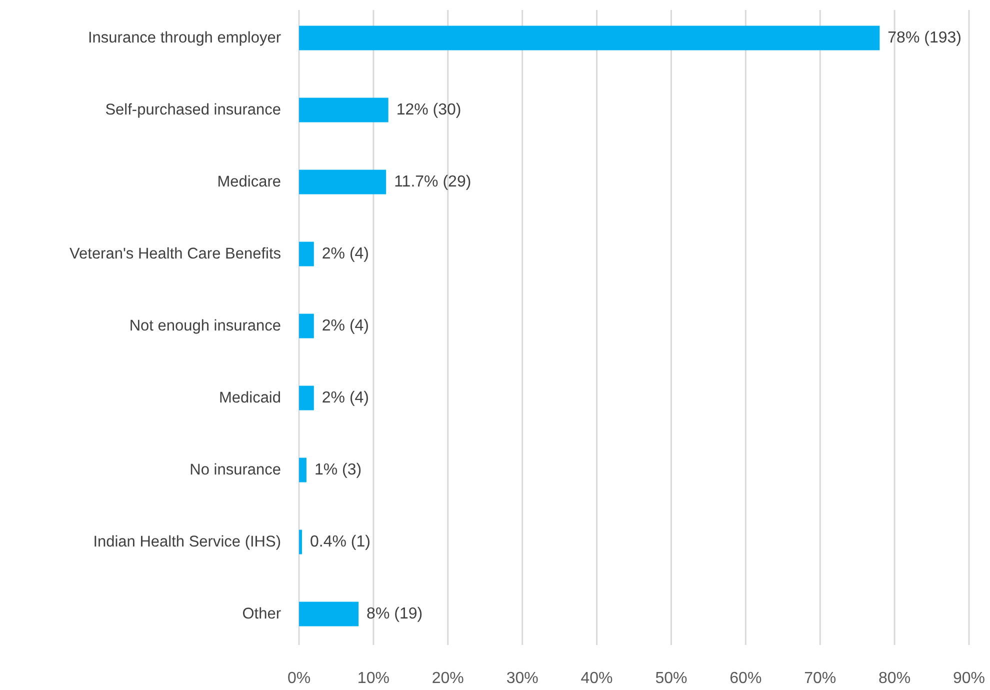 Image resolution: width=990 pixels, height=690 pixels. I want to click on x-tick-label: 40%, so click(596, 678).